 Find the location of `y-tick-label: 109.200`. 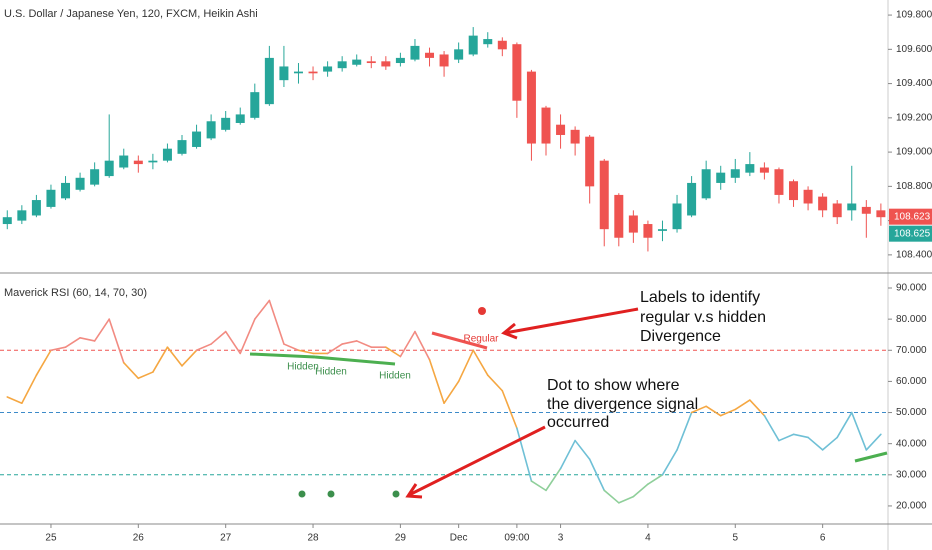

y-tick-label: 109.200 is located at coordinates (914, 117).